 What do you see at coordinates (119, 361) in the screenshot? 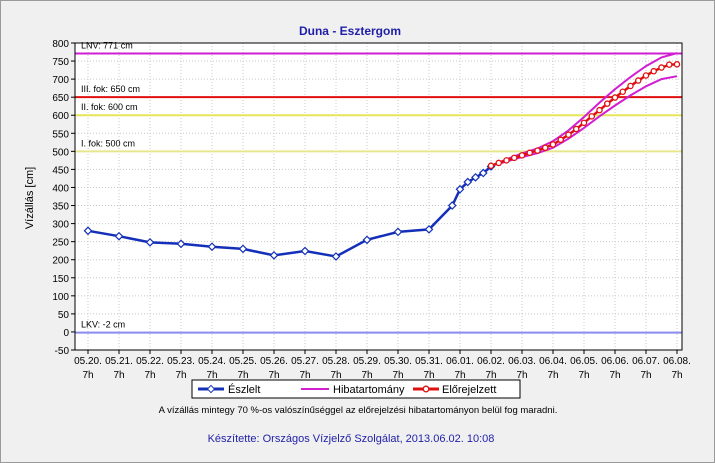
I see `x-tick-date: 05.21.` at bounding box center [119, 361].